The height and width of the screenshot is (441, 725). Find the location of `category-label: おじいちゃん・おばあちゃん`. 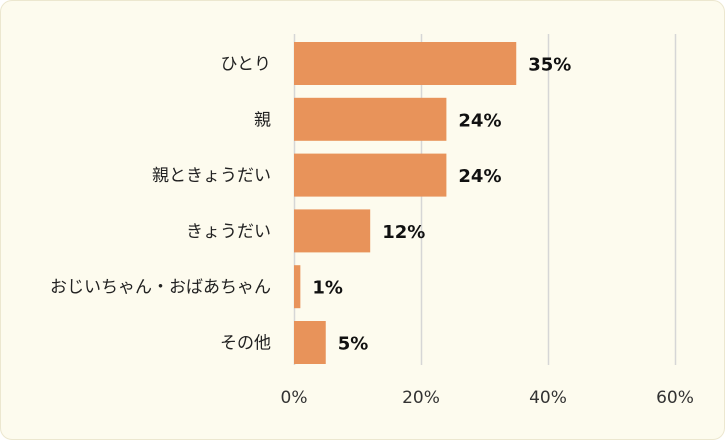

category-label: おじいちゃん・おばあちゃん is located at coordinates (160, 288).